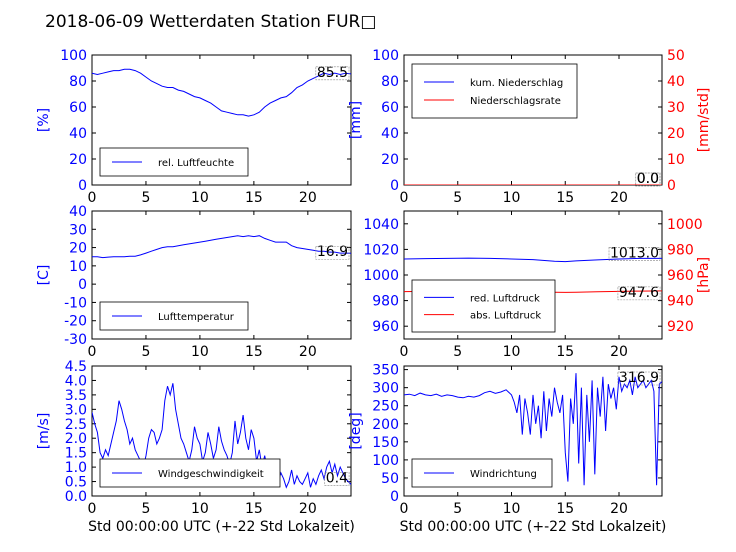 The width and height of the screenshot is (736, 552). What do you see at coordinates (671, 186) in the screenshot?
I see `y2-tick-label: 0` at bounding box center [671, 186].